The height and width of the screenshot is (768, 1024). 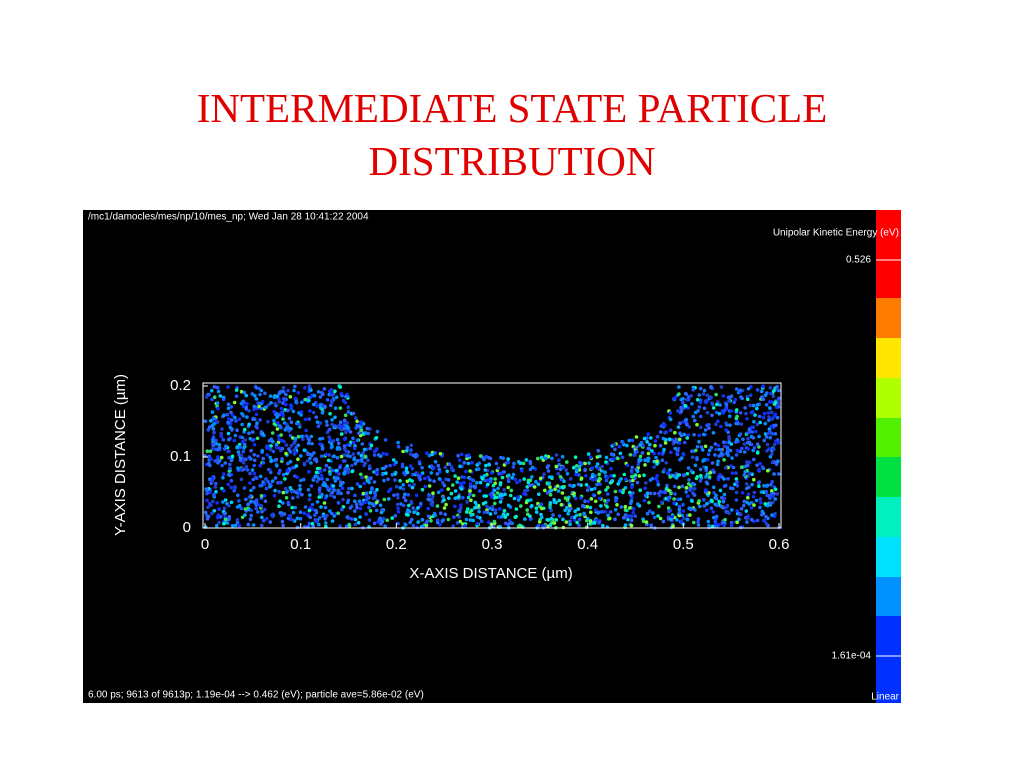 What do you see at coordinates (852, 656) in the screenshot?
I see `colorbar-min: 1.61e-04` at bounding box center [852, 656].